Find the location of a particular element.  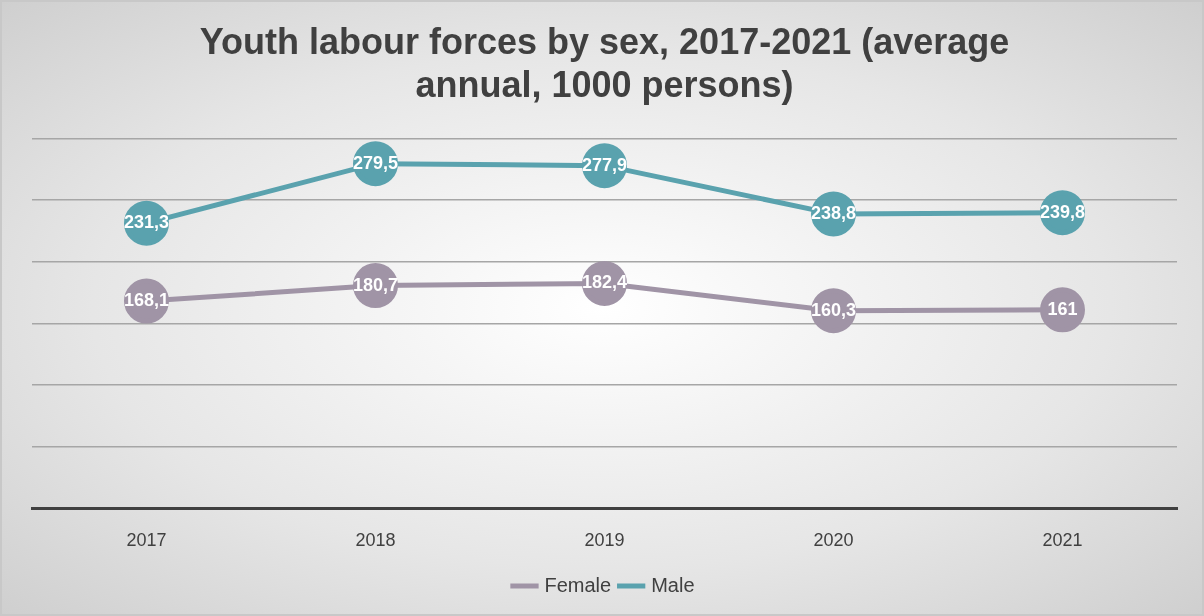

data-label: 231,3 is located at coordinates (146, 222).